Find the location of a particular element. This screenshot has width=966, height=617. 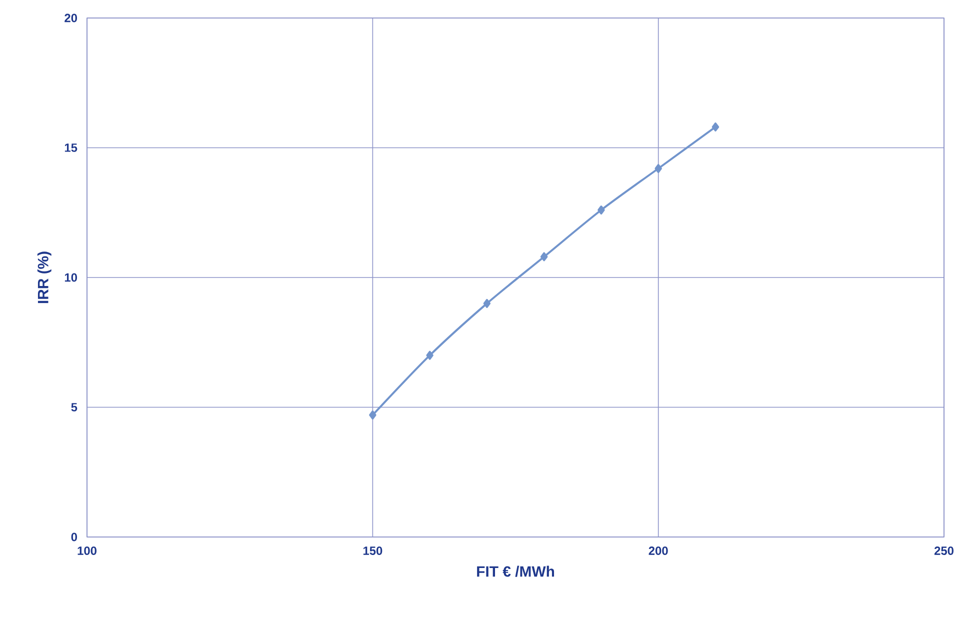

x-axis-title: FIT € /MWh is located at coordinates (515, 571).